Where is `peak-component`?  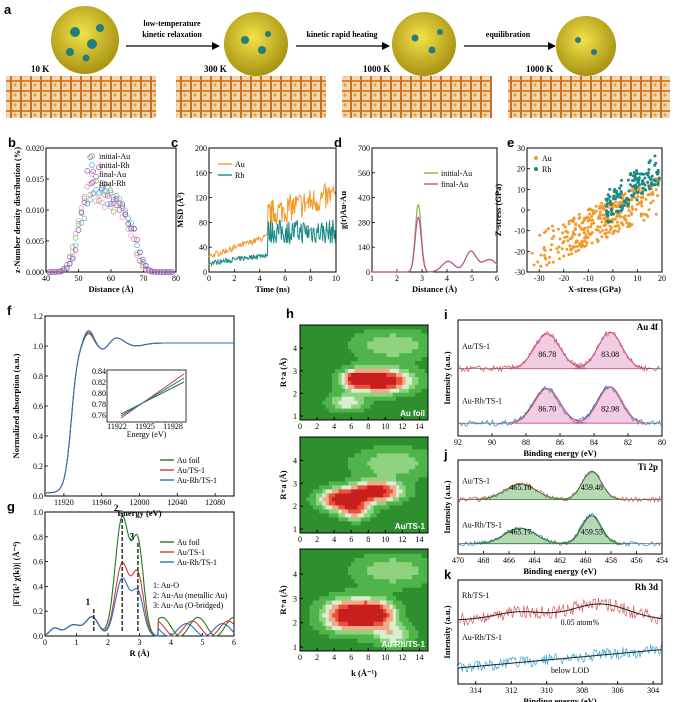 peak-component is located at coordinates (520, 536).